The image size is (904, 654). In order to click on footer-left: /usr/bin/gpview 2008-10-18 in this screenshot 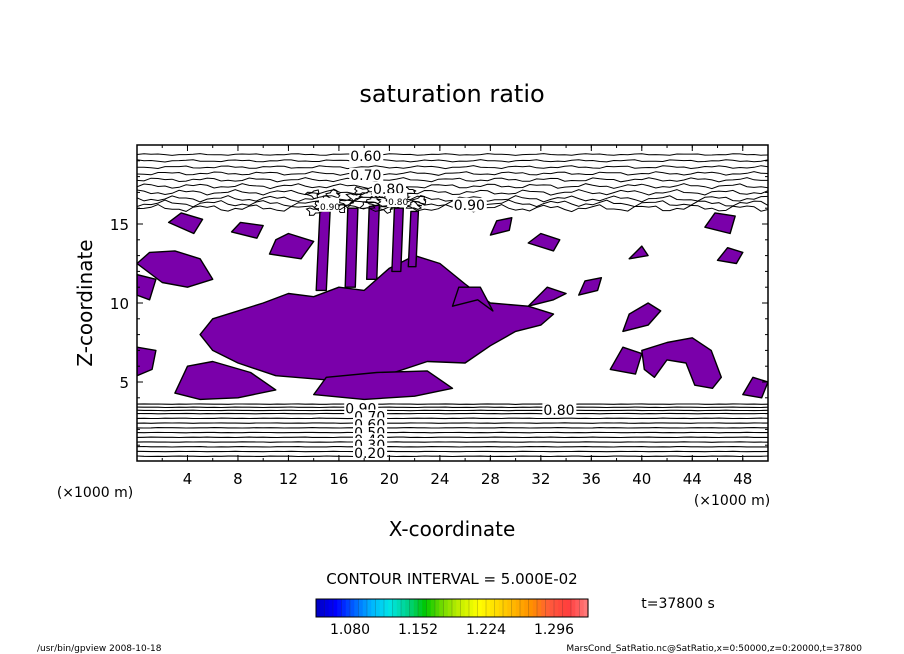, I will do `click(99, 649)`.